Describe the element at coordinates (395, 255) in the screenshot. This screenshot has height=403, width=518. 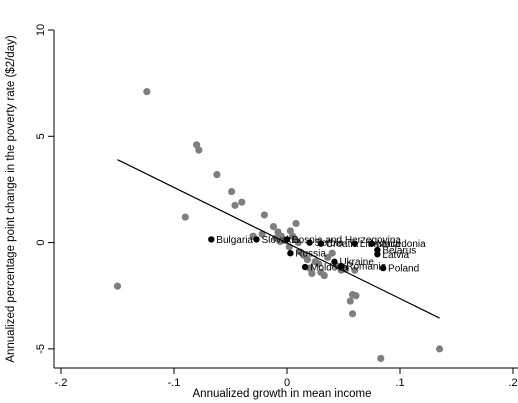
I see `point-label: Latvia` at that location.